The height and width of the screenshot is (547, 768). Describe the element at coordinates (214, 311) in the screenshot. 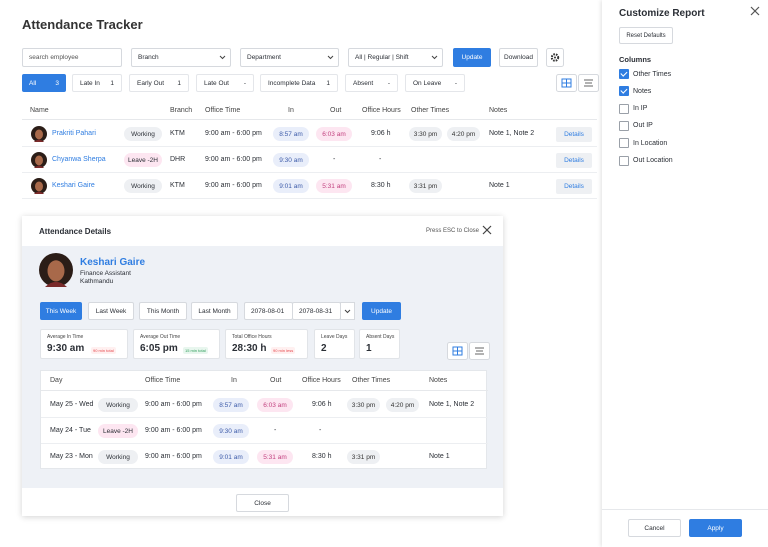

I see `period-button: Last Month` at that location.